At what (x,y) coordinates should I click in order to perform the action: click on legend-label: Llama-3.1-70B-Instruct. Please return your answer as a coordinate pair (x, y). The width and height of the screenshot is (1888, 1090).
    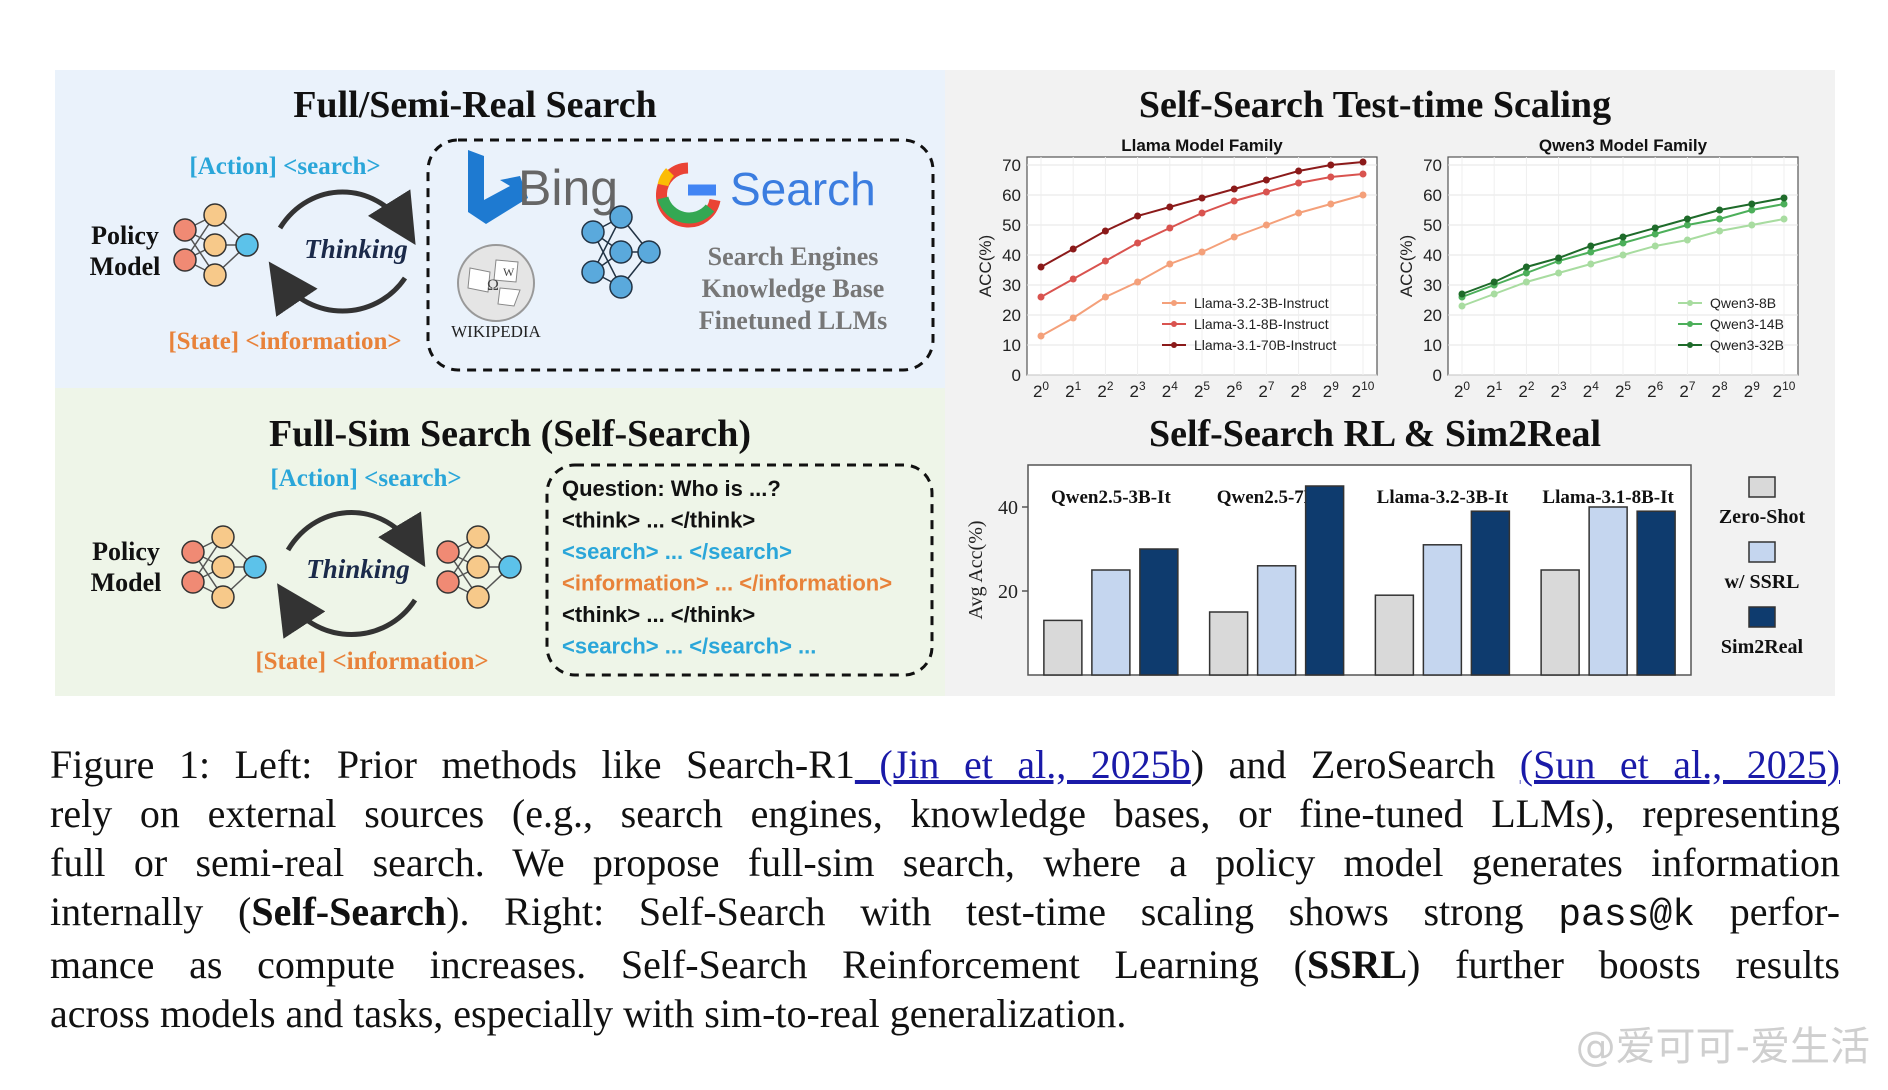
    Looking at the image, I should click on (1265, 345).